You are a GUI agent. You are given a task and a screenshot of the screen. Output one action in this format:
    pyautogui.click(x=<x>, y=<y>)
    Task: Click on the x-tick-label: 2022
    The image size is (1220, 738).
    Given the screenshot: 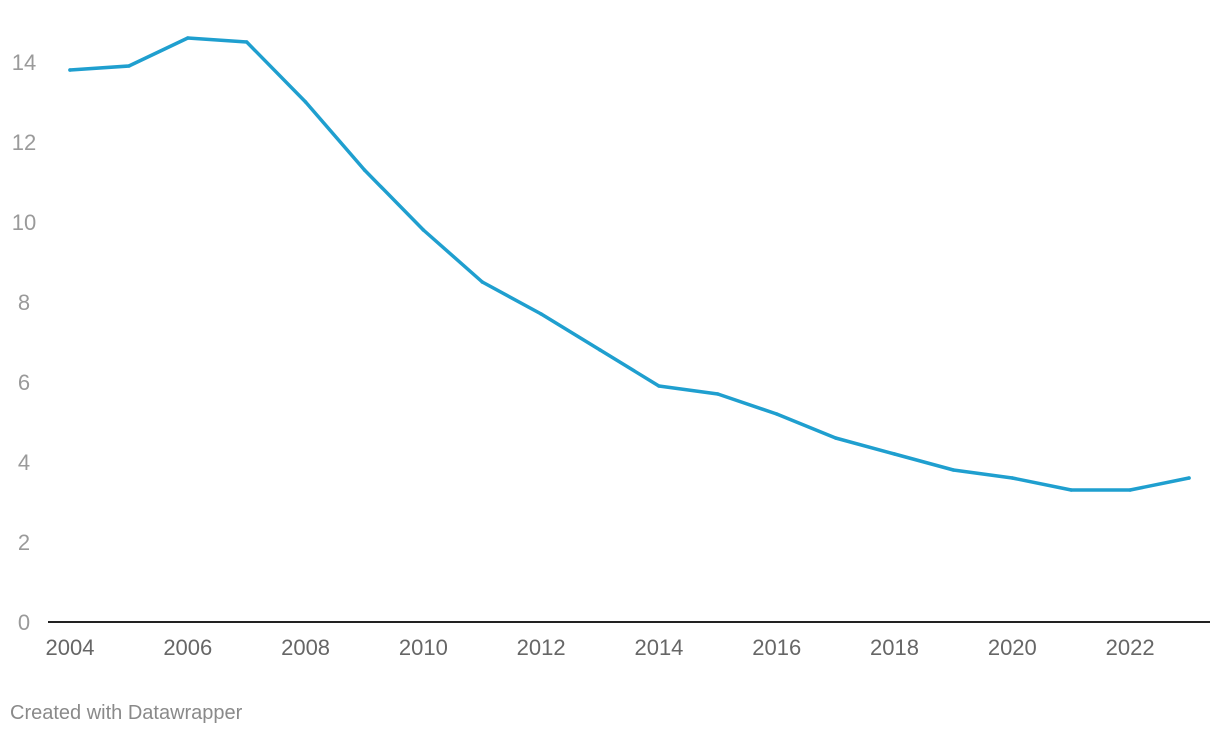 What is the action you would take?
    pyautogui.click(x=1130, y=647)
    